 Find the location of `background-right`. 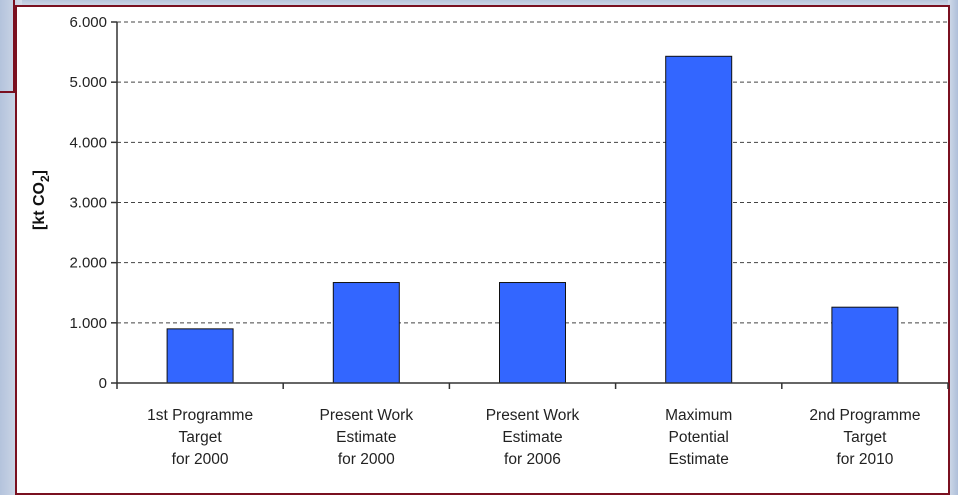

background-right is located at coordinates (953, 247).